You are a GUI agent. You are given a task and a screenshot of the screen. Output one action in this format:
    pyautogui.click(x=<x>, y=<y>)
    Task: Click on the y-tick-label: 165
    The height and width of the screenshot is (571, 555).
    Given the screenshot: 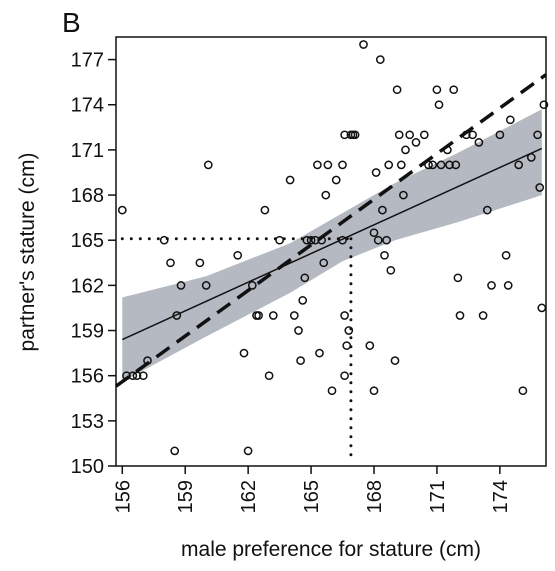 What is the action you would take?
    pyautogui.click(x=87, y=241)
    